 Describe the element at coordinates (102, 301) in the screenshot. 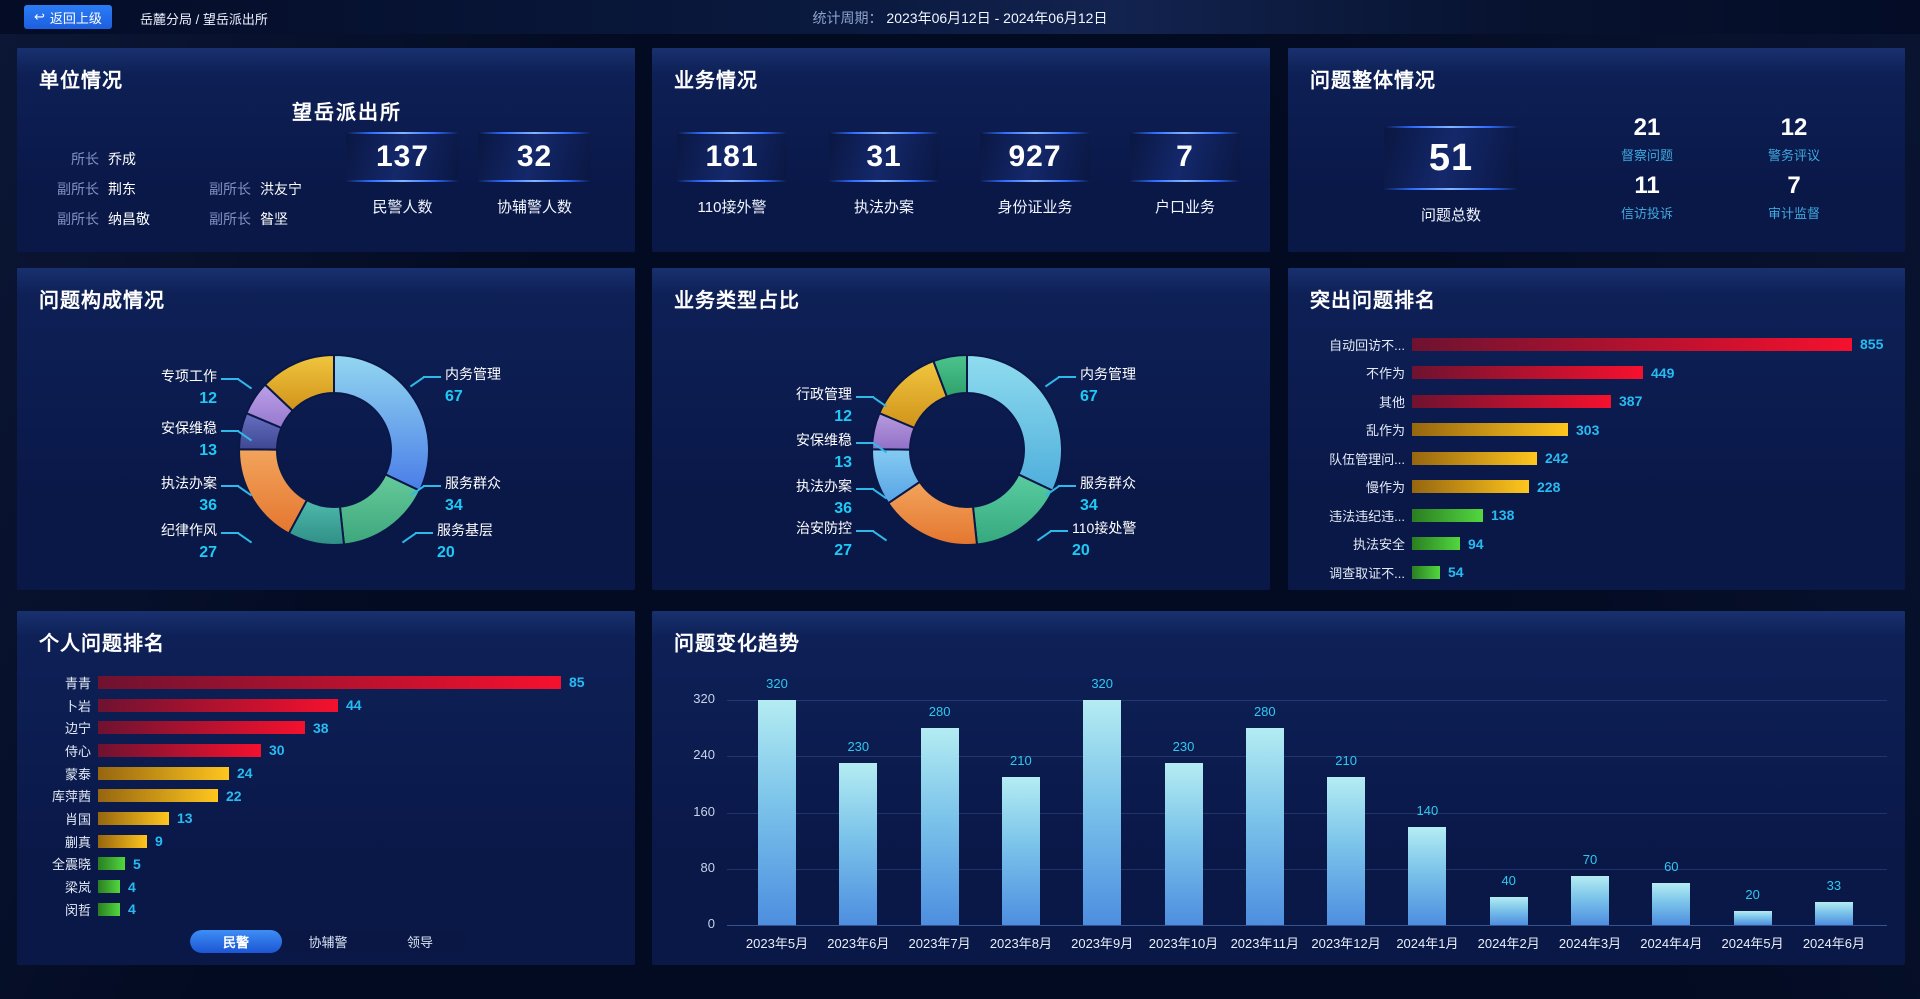

I see `panel-title-composition: 问题构成情况` at that location.